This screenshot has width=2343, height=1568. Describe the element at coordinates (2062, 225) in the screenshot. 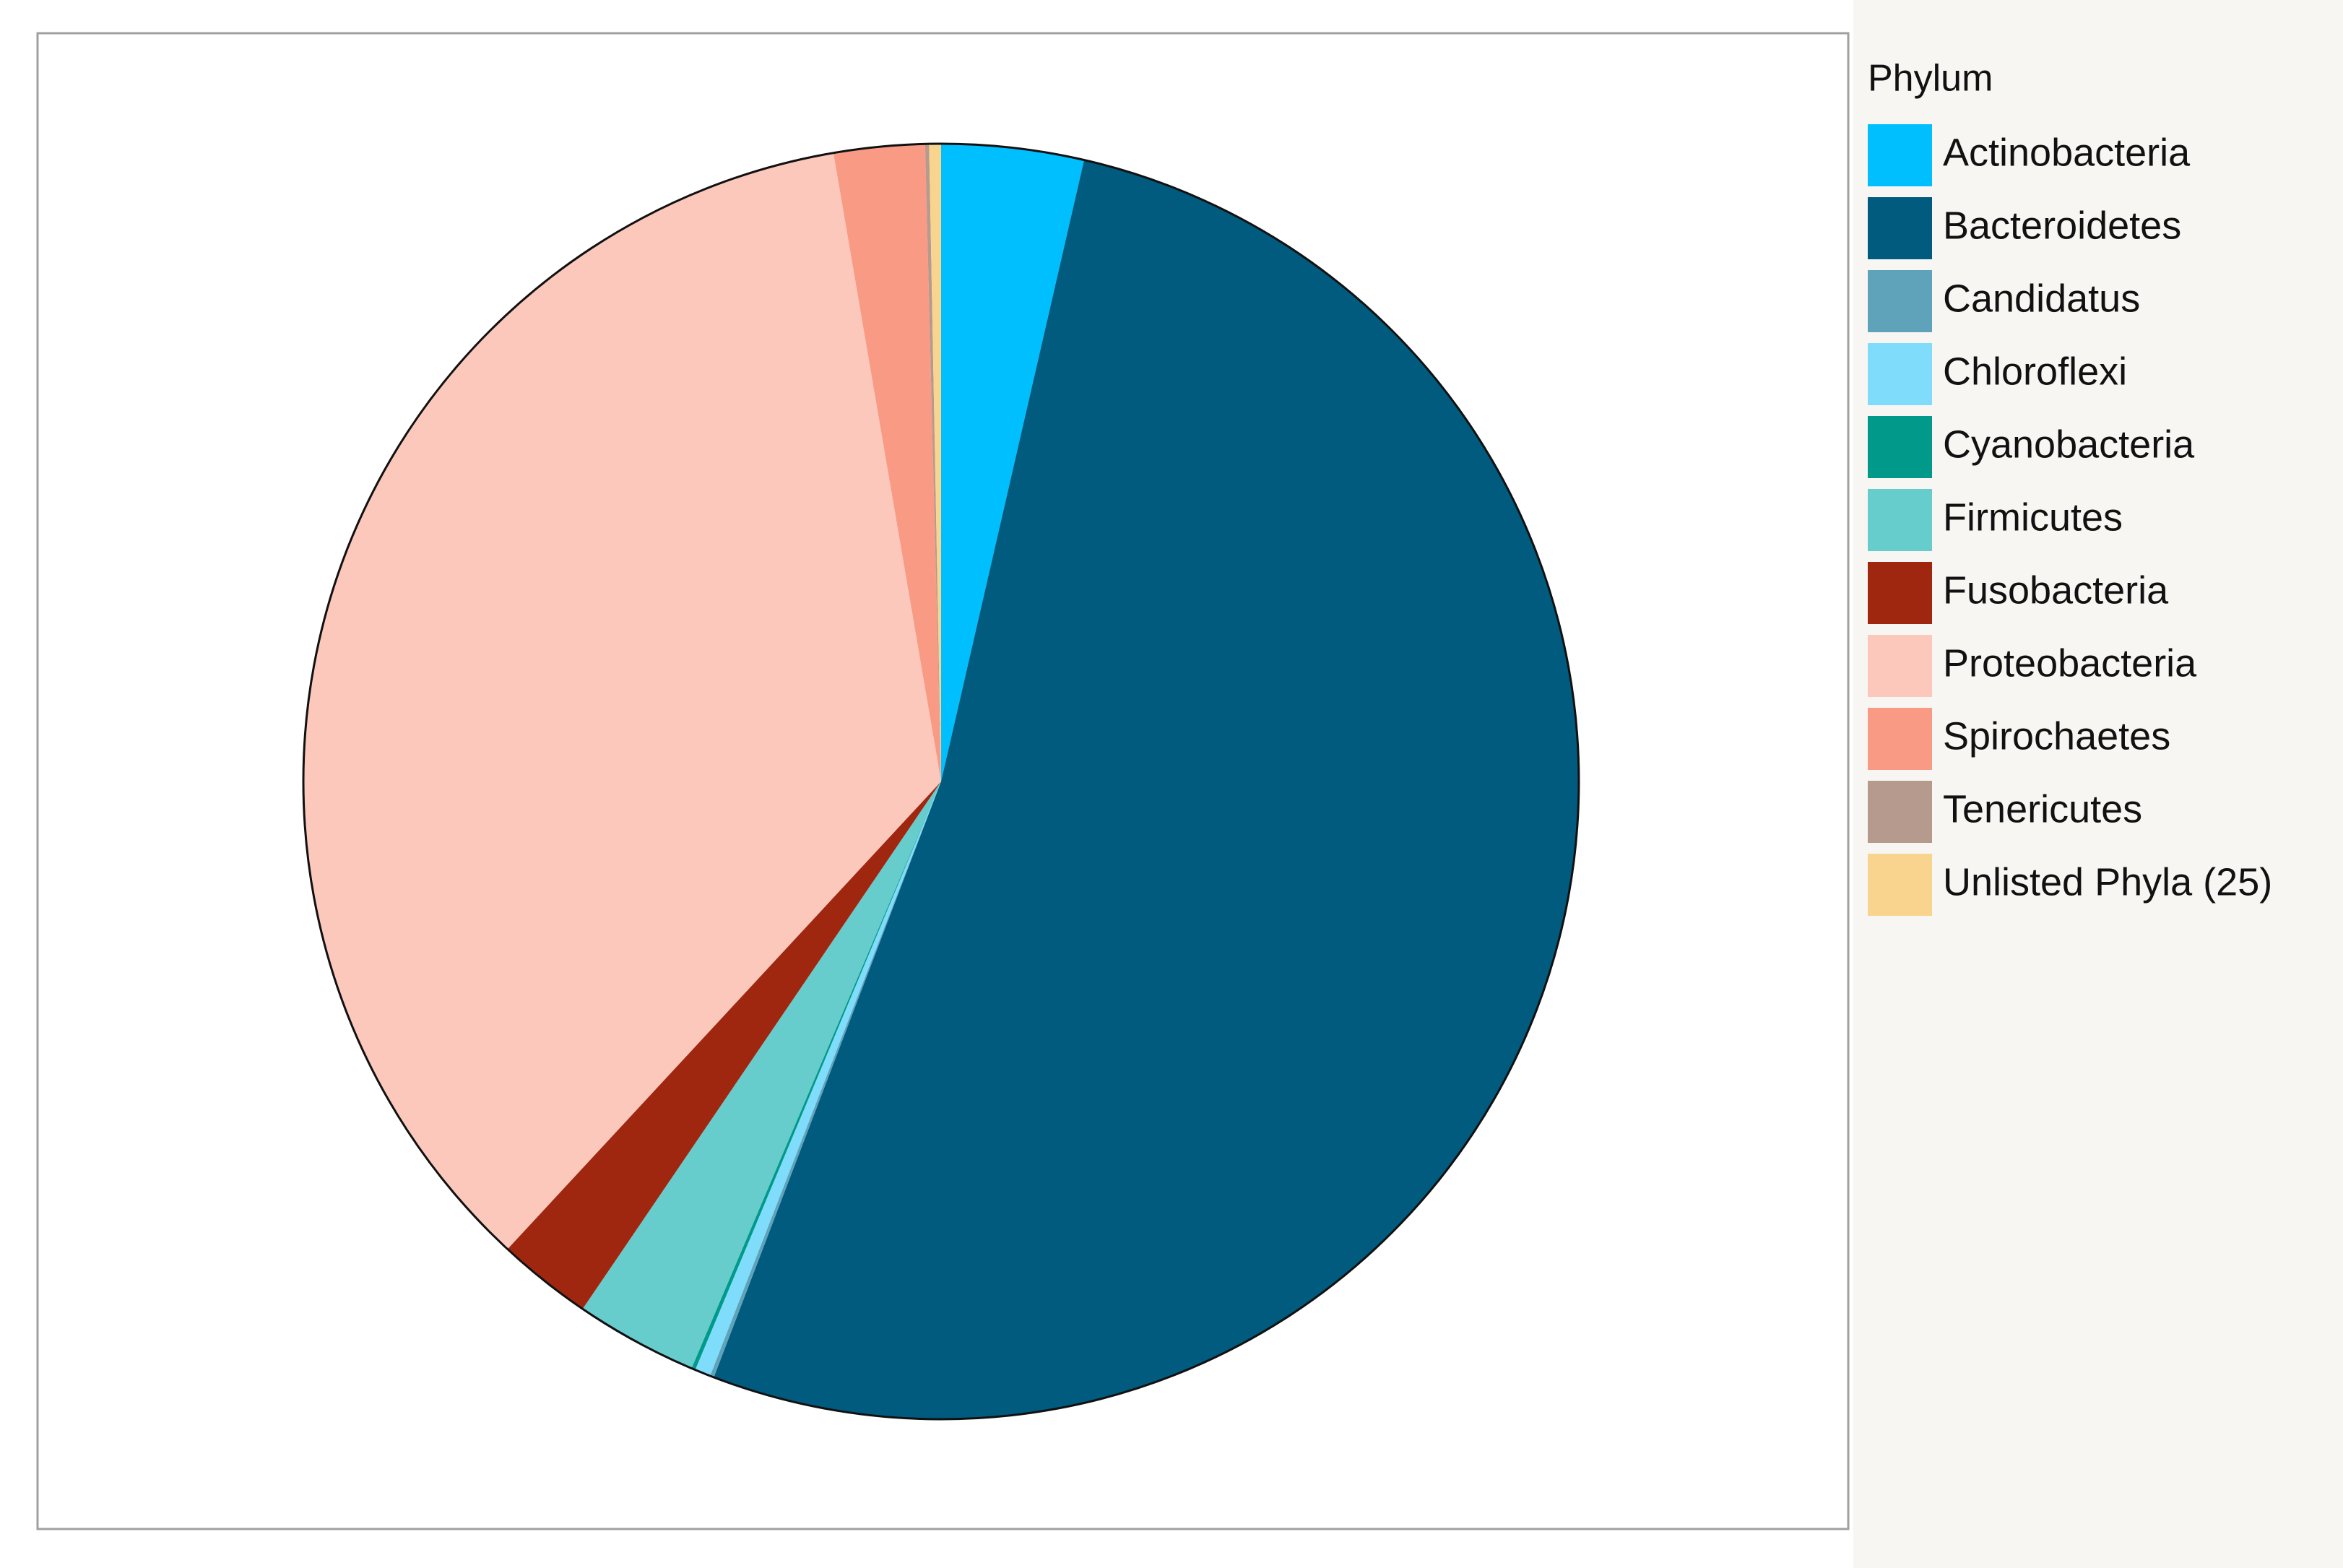

I see `legend-label: Bacteroidetes` at that location.